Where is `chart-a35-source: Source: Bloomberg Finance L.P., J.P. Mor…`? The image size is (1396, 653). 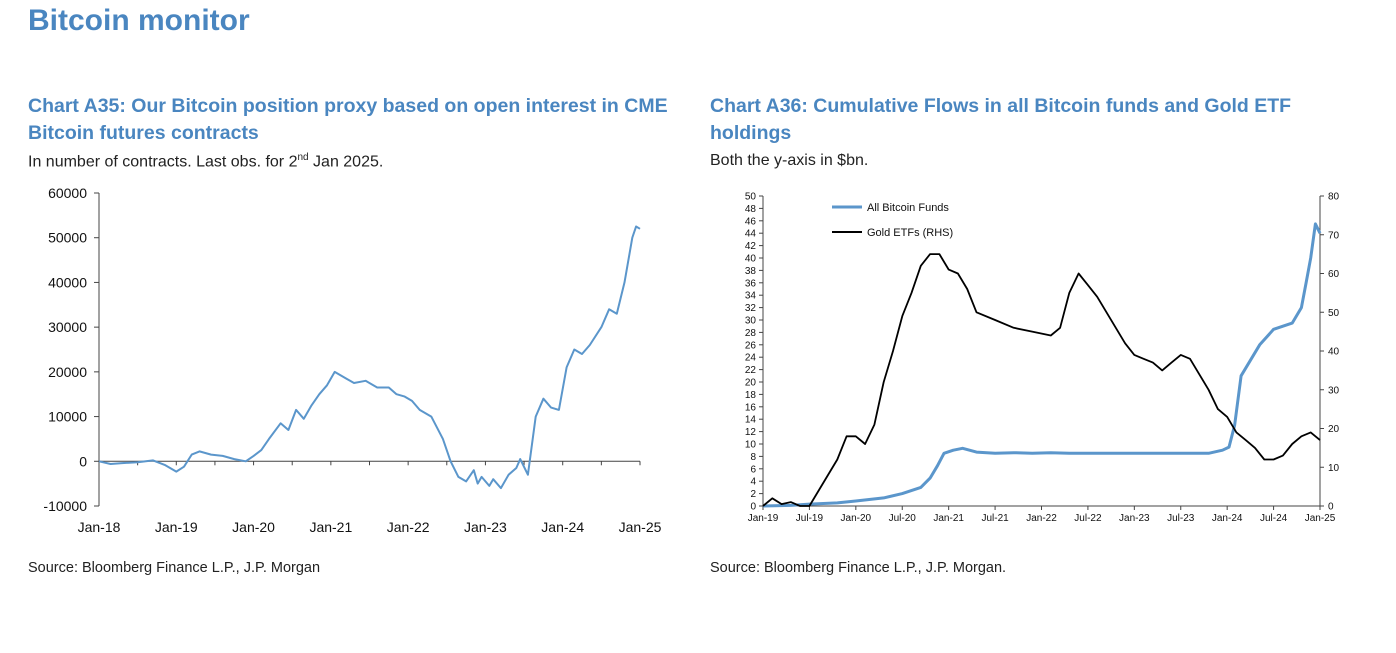 chart-a35-source: Source: Bloomberg Finance L.P., J.P. Mor… is located at coordinates (174, 568).